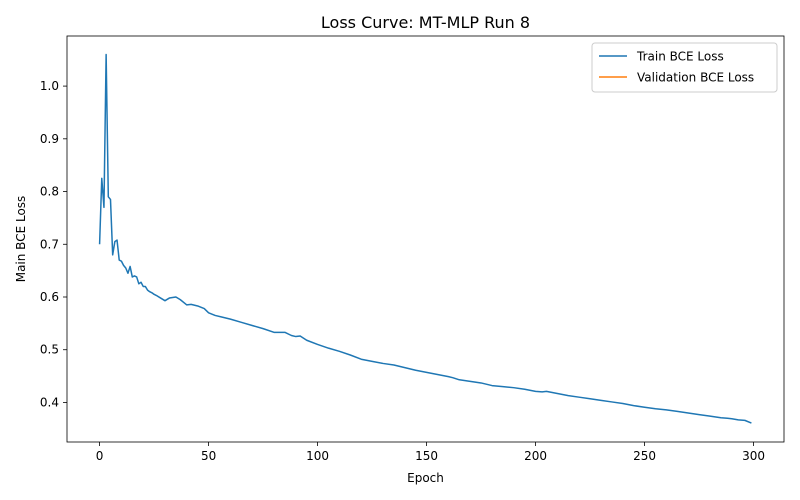 This screenshot has height=500, width=800. Describe the element at coordinates (100, 456) in the screenshot. I see `x-tick-label: 0` at that location.